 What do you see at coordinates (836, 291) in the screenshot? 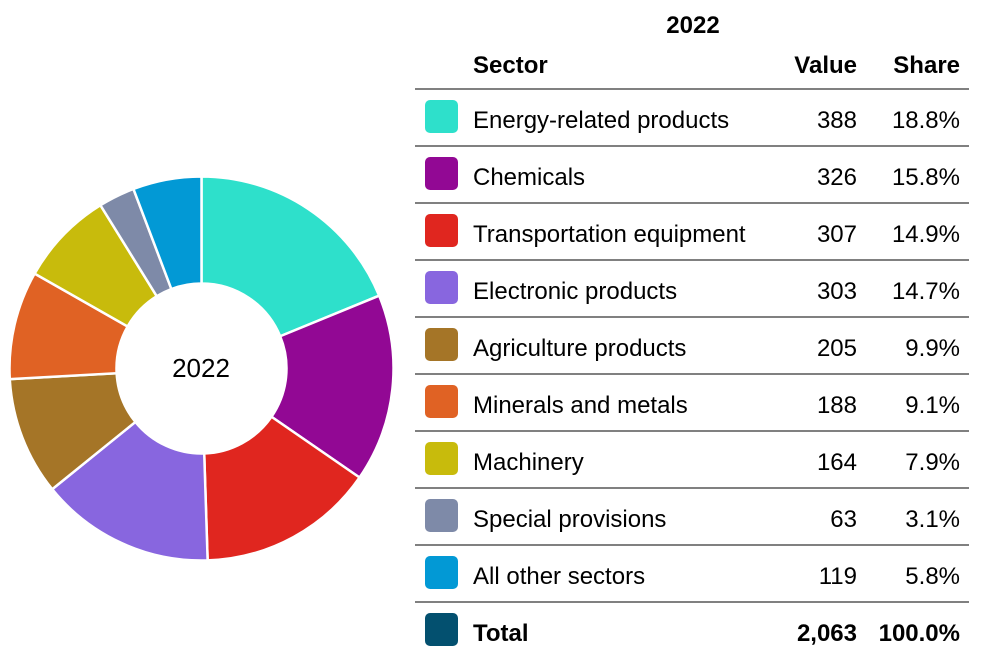
I see `sector-value: 303` at bounding box center [836, 291].